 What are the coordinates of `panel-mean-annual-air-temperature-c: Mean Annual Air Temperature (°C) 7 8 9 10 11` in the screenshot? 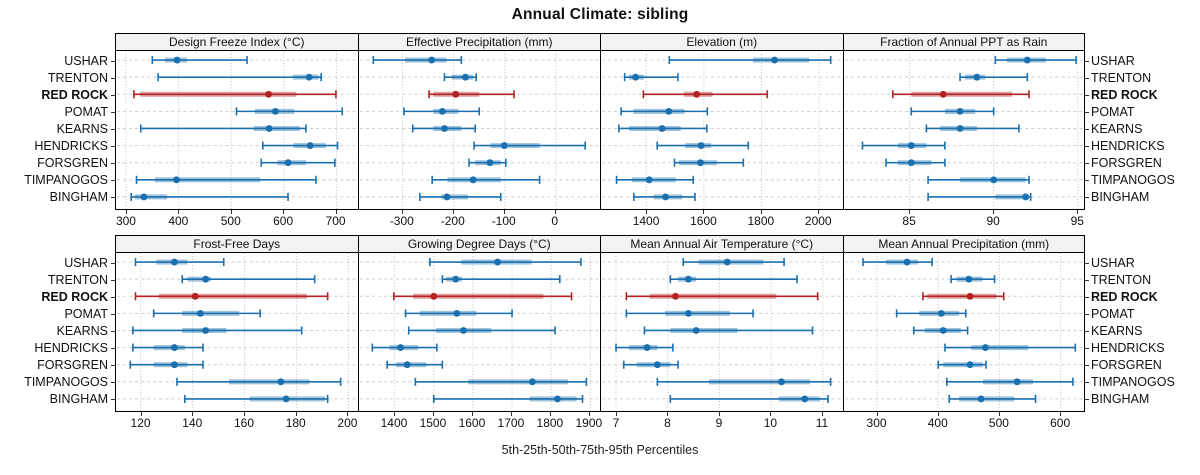 It's located at (722, 332).